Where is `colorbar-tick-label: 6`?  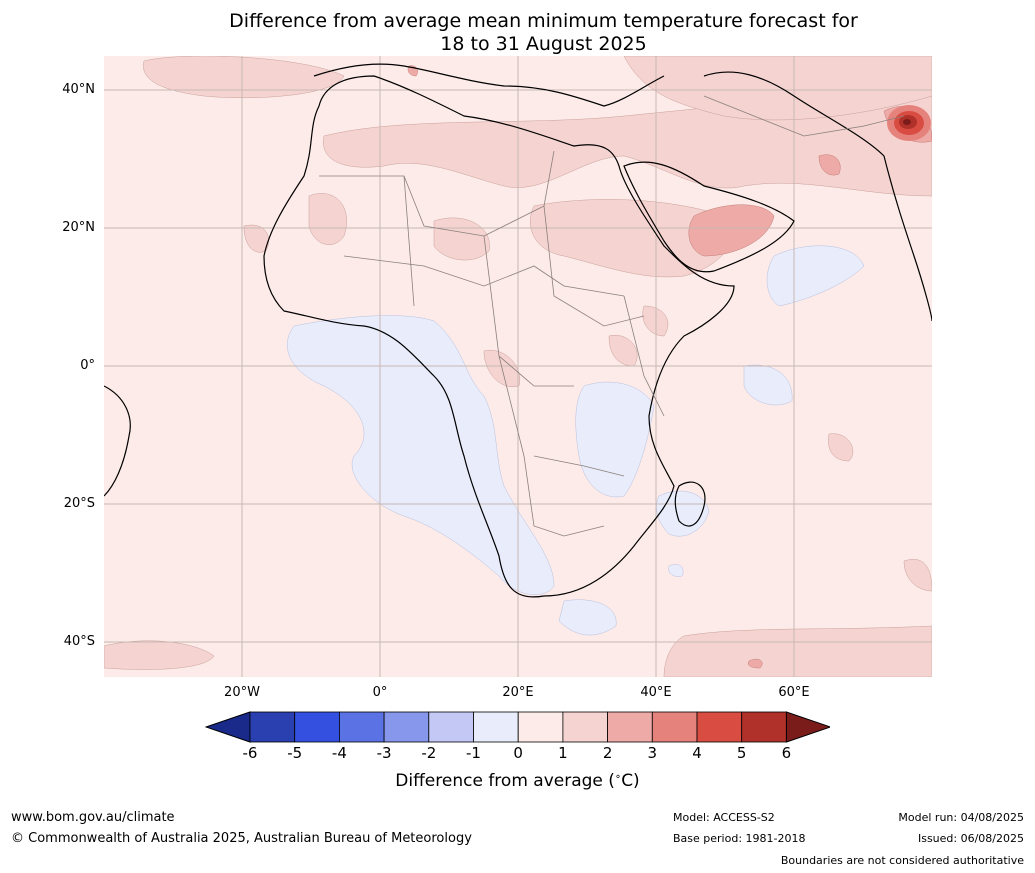 colorbar-tick-label: 6 is located at coordinates (786, 753).